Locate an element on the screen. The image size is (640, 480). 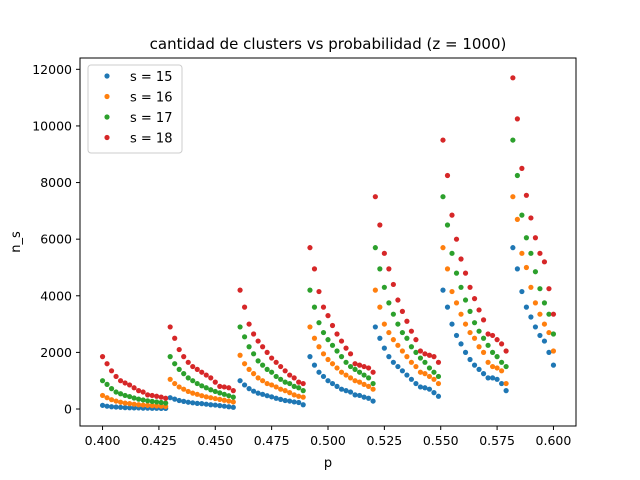
y-tick-label: 6000 is located at coordinates (56, 239).